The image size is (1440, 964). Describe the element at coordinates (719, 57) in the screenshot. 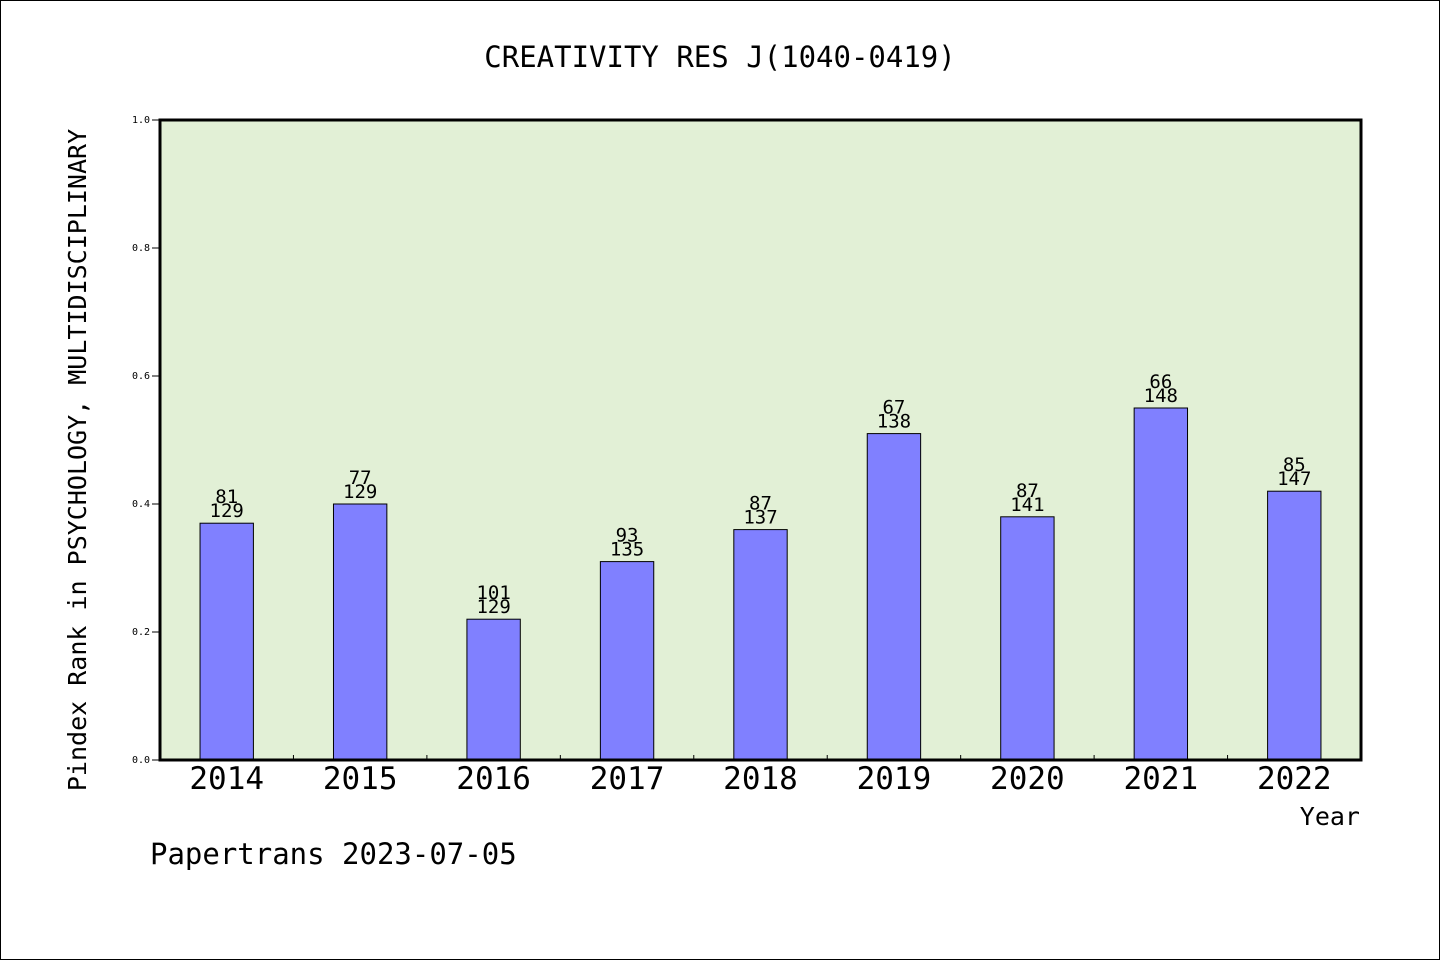

I see `chart-title: CREATIVITY RES J(1040-0419)` at that location.